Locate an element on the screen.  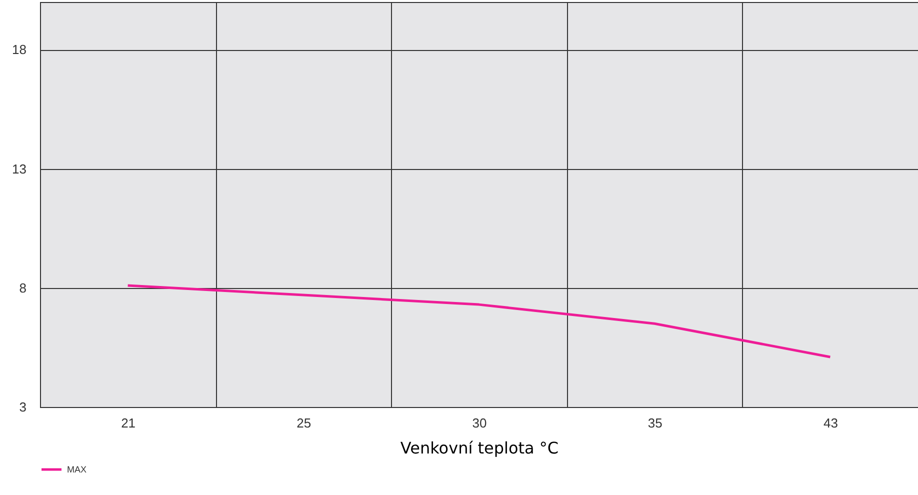
x-tick-label: 43 is located at coordinates (830, 423).